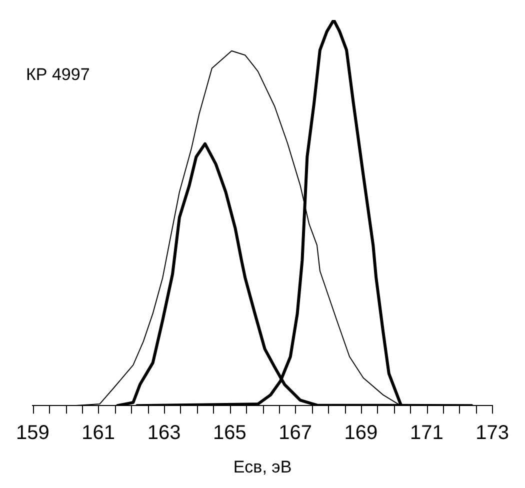 Image resolution: width=525 pixels, height=488 pixels. What do you see at coordinates (493, 433) in the screenshot?
I see `x-tick-label: 173` at bounding box center [493, 433].